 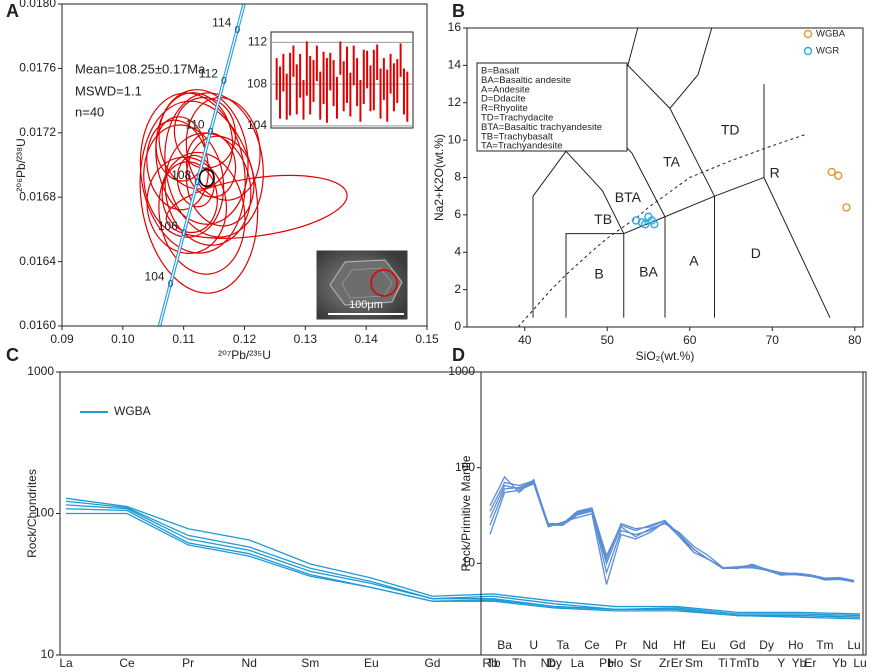 I want to click on panel-label: D, so click(x=458, y=355).